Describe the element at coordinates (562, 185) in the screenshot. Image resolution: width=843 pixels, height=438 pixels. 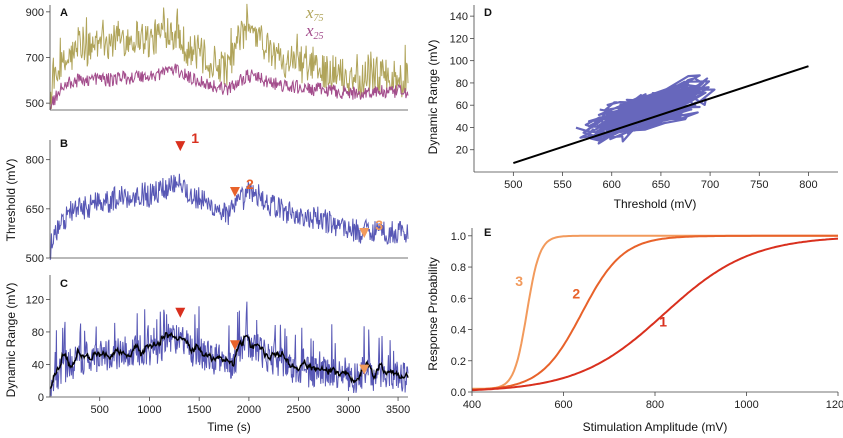
I see `panel-d-x-tick-label: 550` at that location.